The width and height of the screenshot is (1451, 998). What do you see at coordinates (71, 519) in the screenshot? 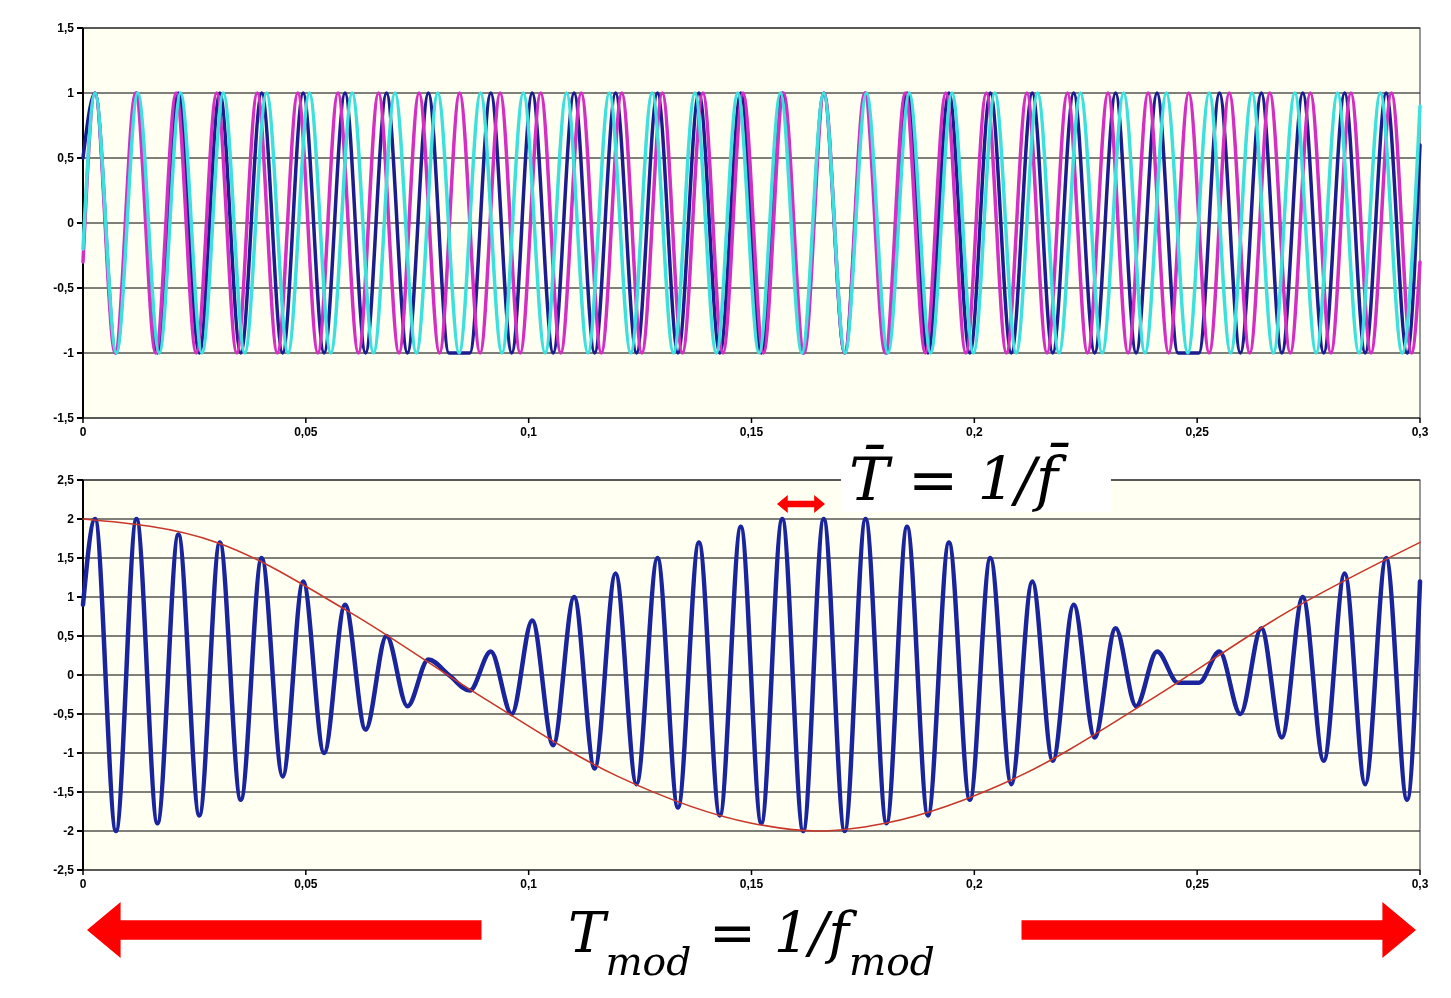
I see `y-tick-label: 2` at bounding box center [71, 519].